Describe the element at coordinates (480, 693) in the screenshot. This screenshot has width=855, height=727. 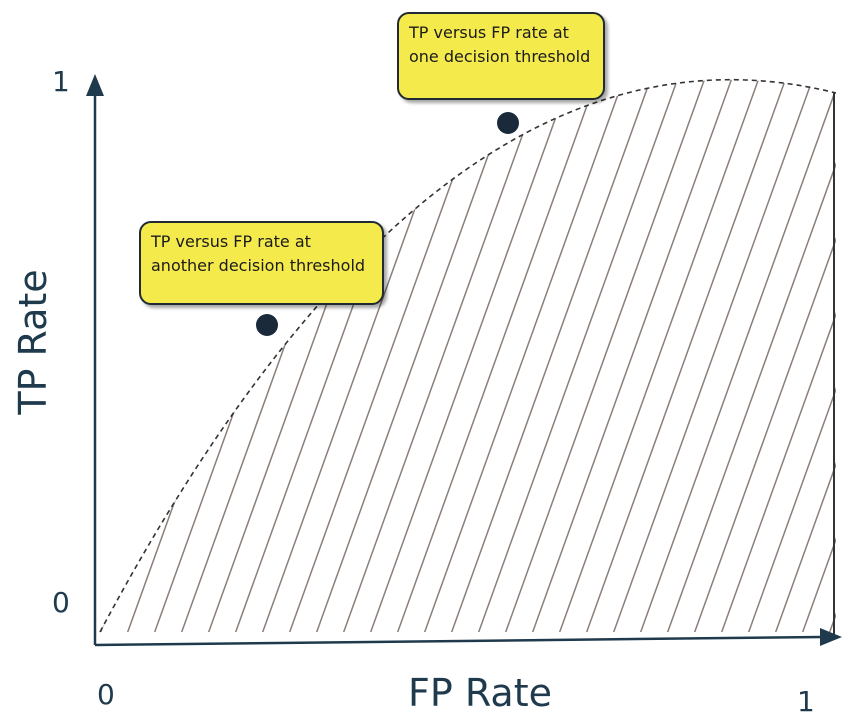
I see `x-axis-title: FP Rate` at that location.